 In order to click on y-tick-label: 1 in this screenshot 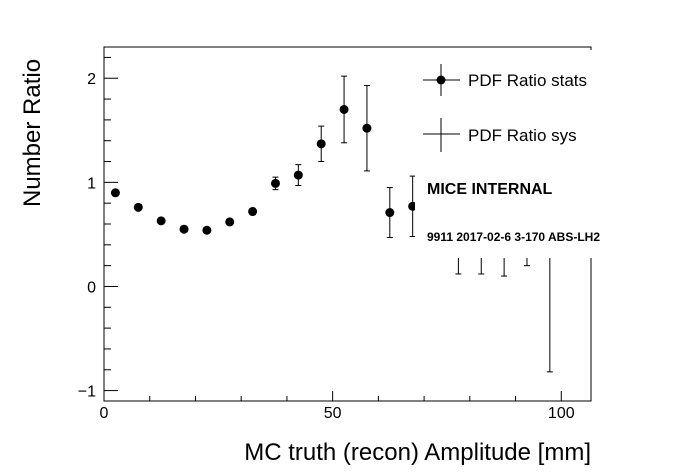, I will do `click(91, 183)`.